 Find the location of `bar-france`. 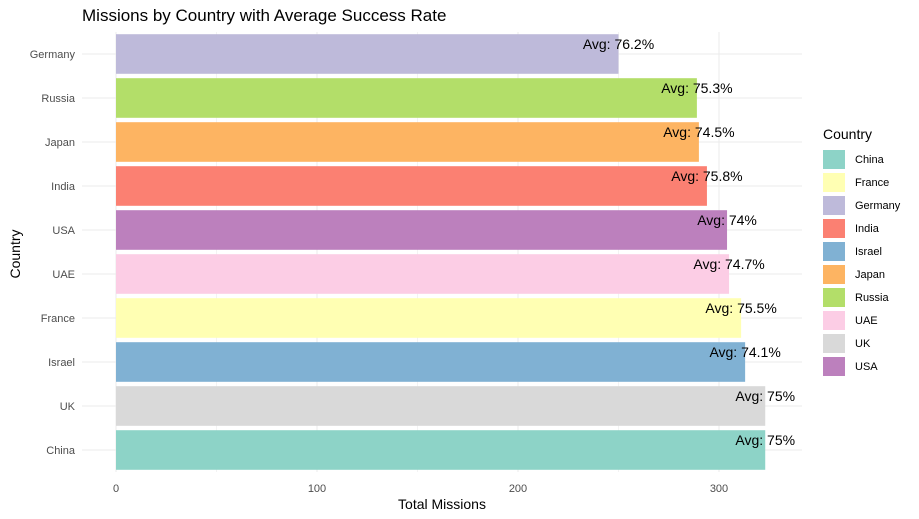

bar-france is located at coordinates (429, 318).